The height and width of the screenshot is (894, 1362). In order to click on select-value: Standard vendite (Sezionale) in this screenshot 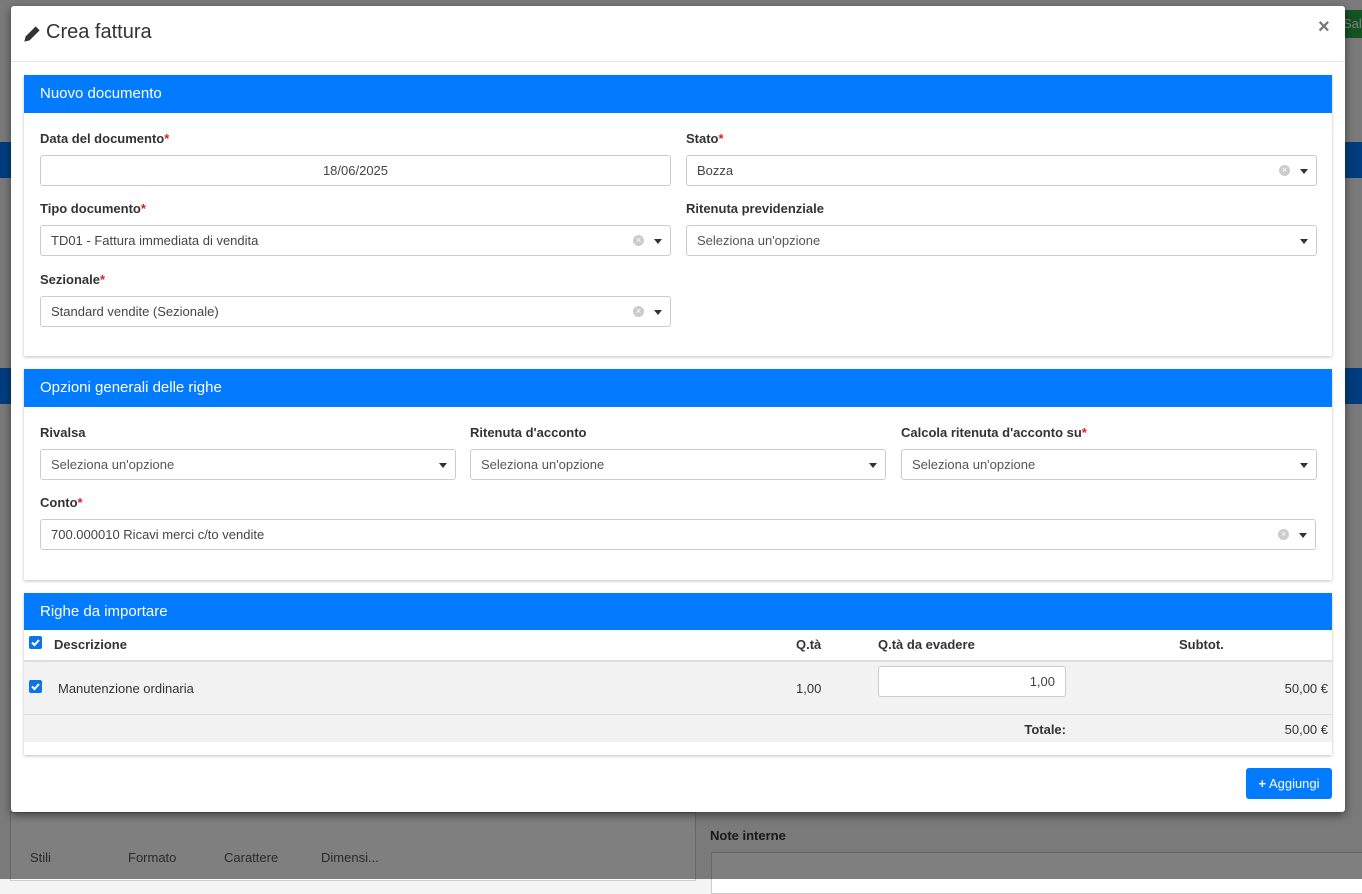, I will do `click(135, 311)`.